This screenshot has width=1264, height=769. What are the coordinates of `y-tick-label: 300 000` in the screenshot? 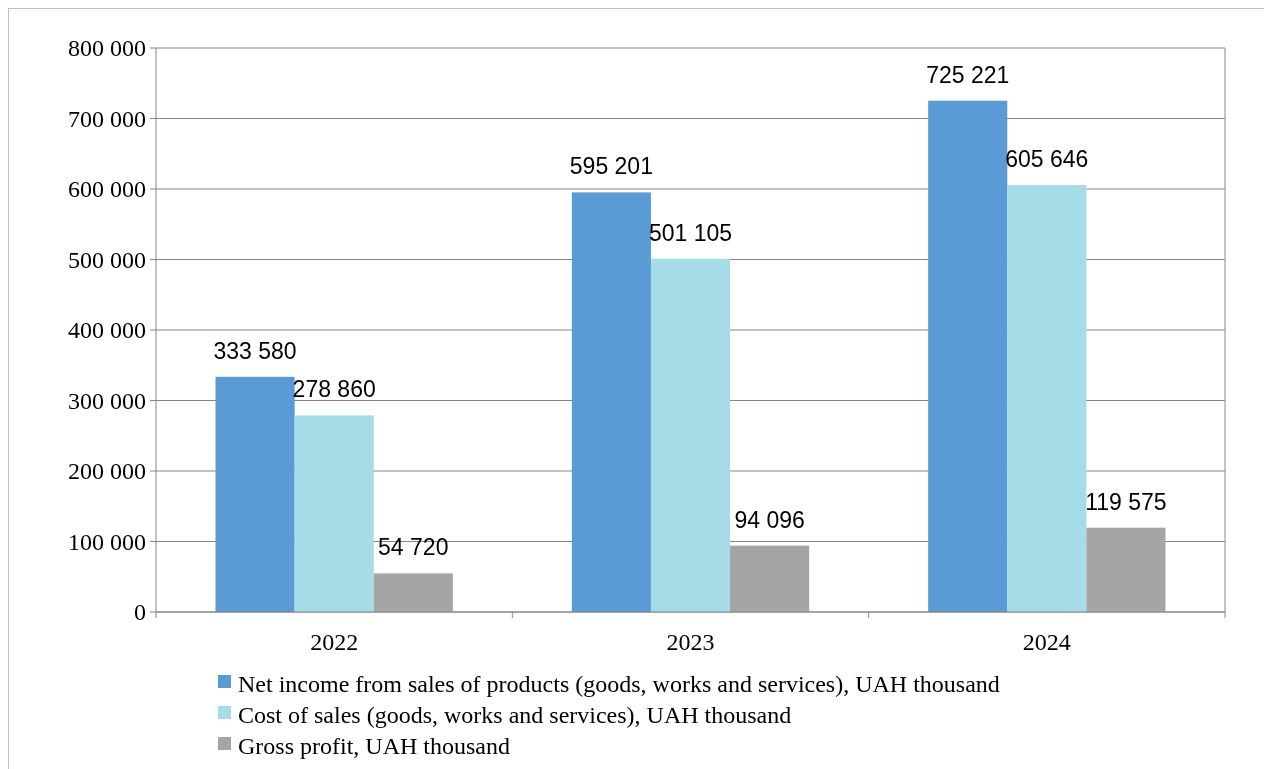 It's located at (107, 400).